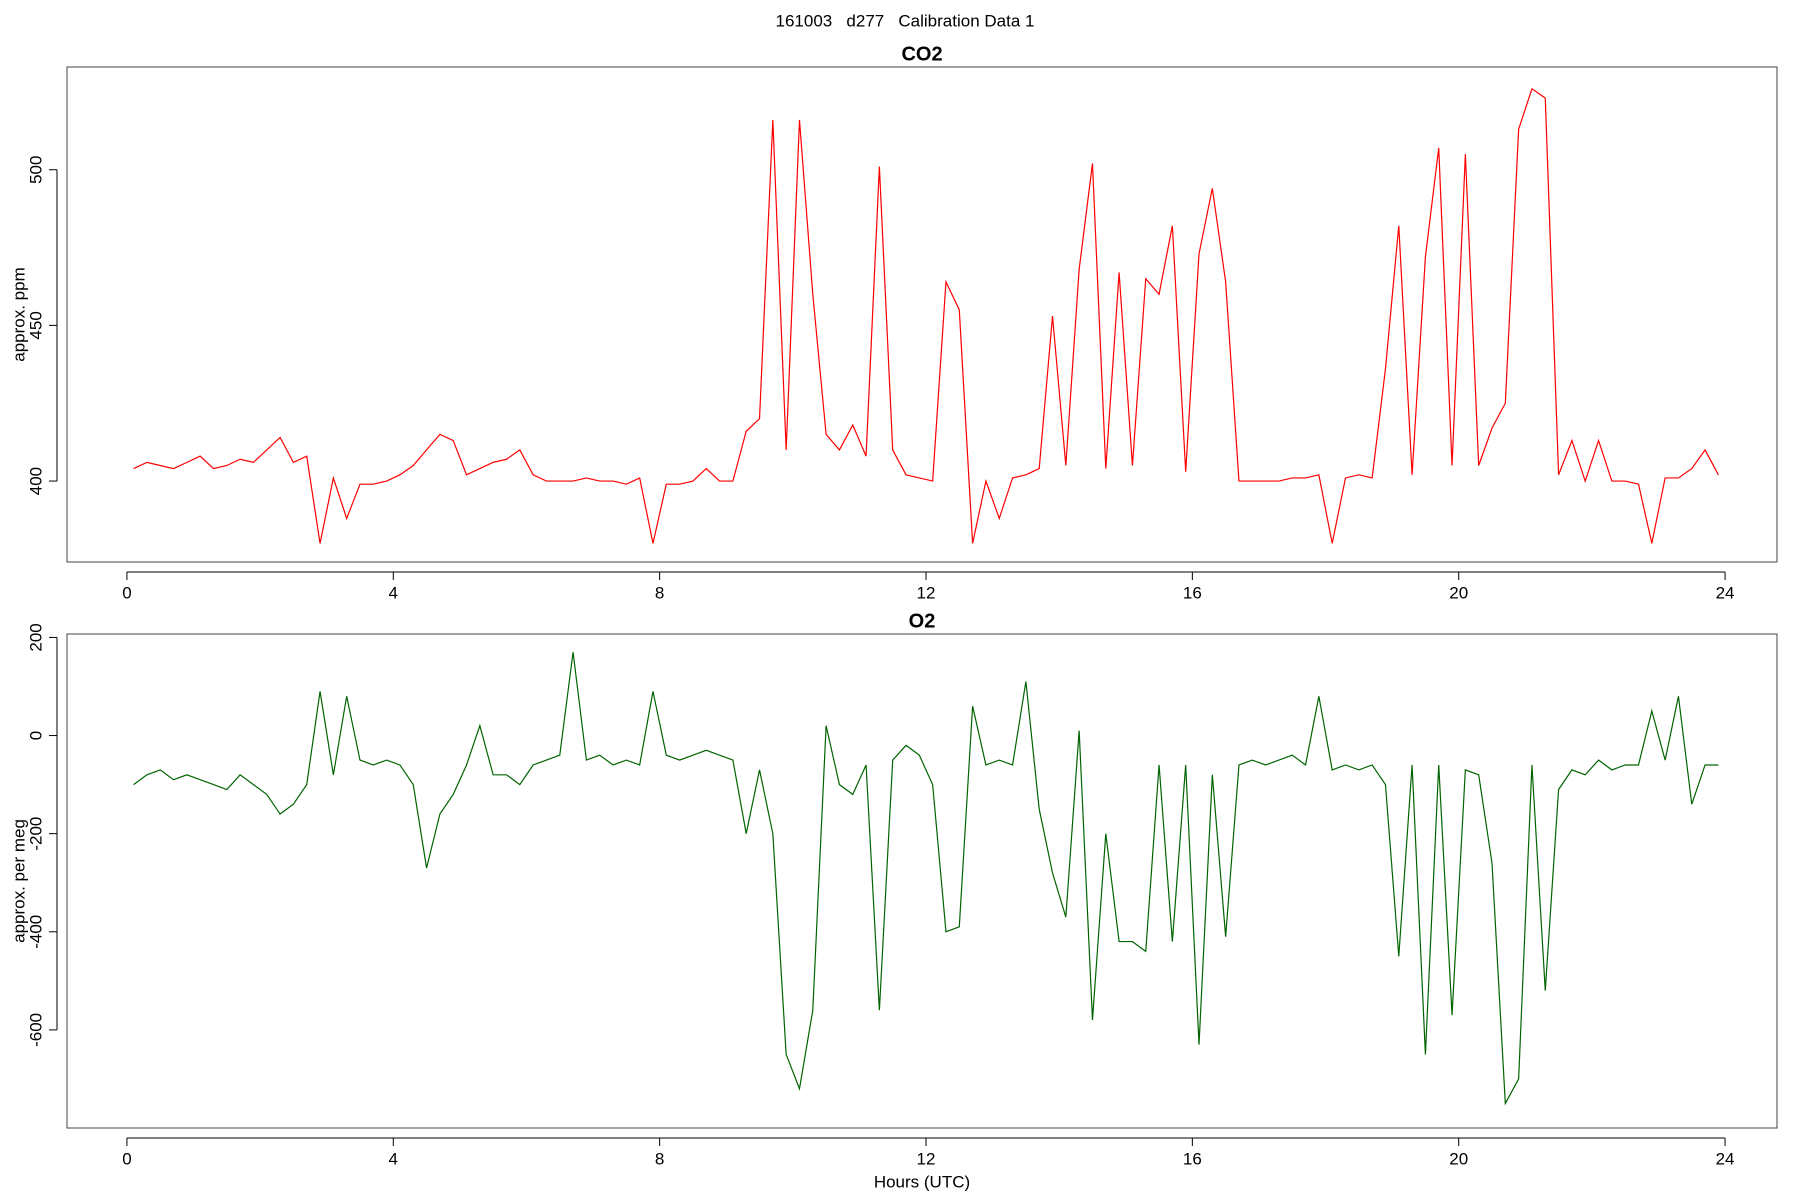  I want to click on y-tick-label: 500, so click(35, 170).